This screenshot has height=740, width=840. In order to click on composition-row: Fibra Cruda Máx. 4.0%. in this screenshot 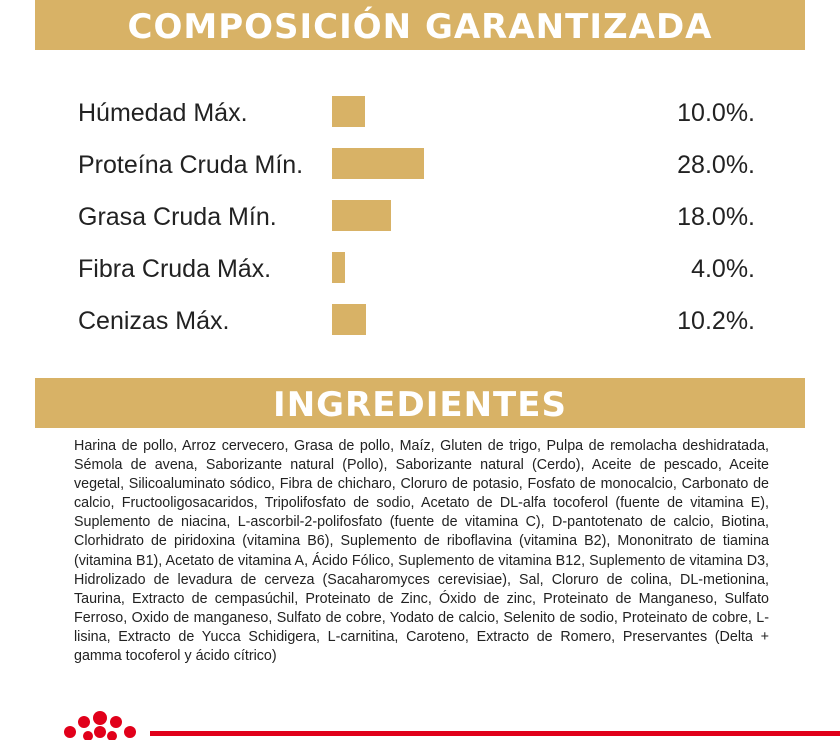, I will do `click(420, 272)`.